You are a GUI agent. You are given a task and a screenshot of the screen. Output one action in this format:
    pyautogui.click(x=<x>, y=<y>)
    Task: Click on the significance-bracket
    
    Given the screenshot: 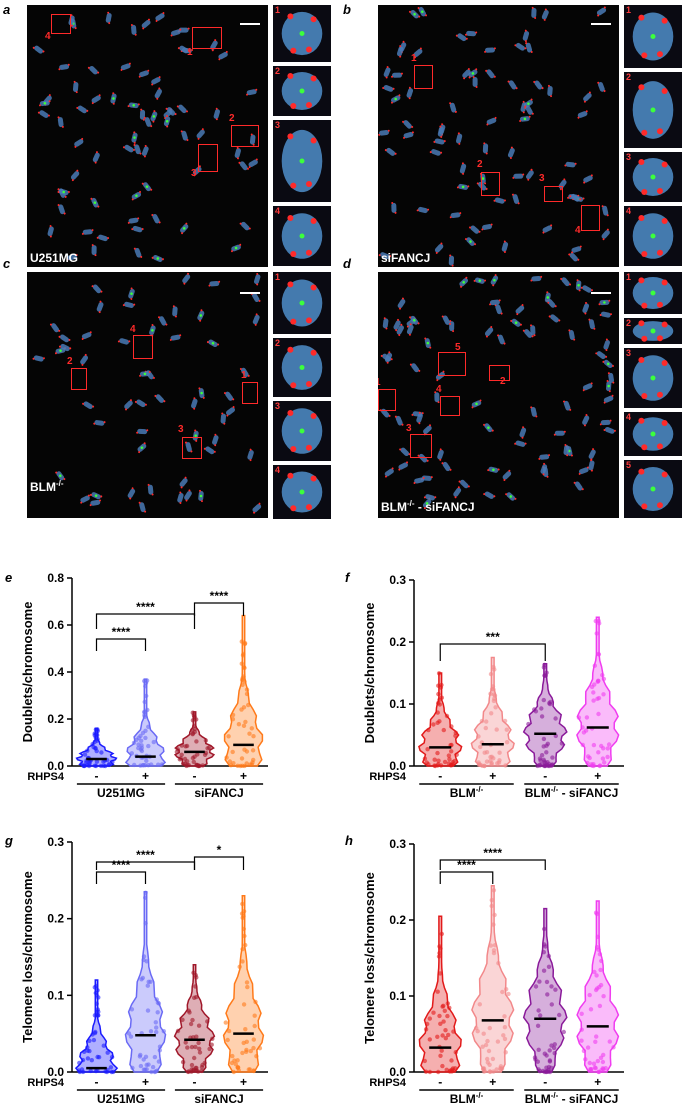 What is the action you would take?
    pyautogui.click(x=219, y=863)
    